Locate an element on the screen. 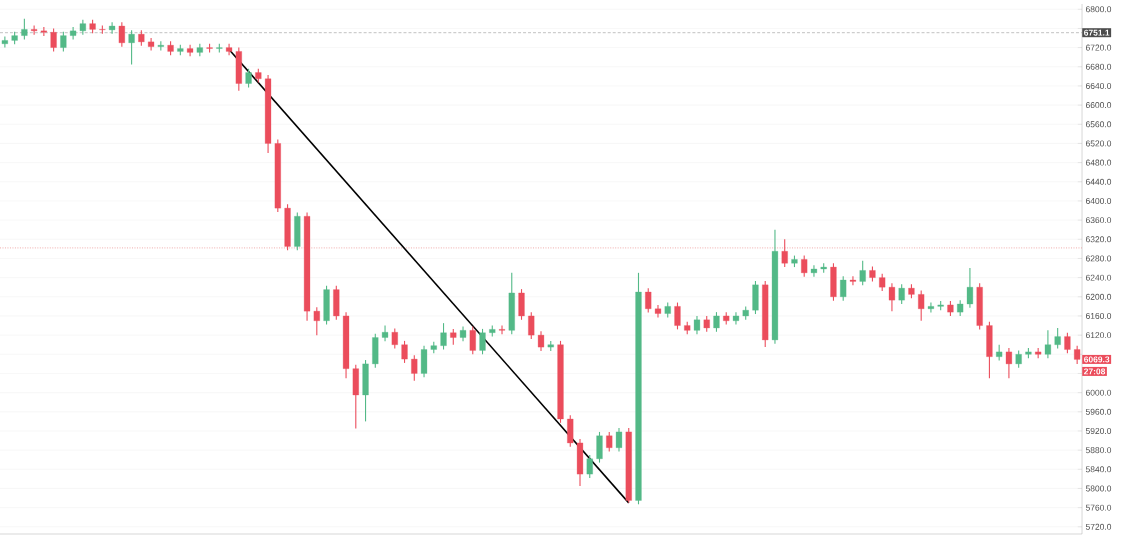  y-tick-label: 6640.0 is located at coordinates (1098, 85).